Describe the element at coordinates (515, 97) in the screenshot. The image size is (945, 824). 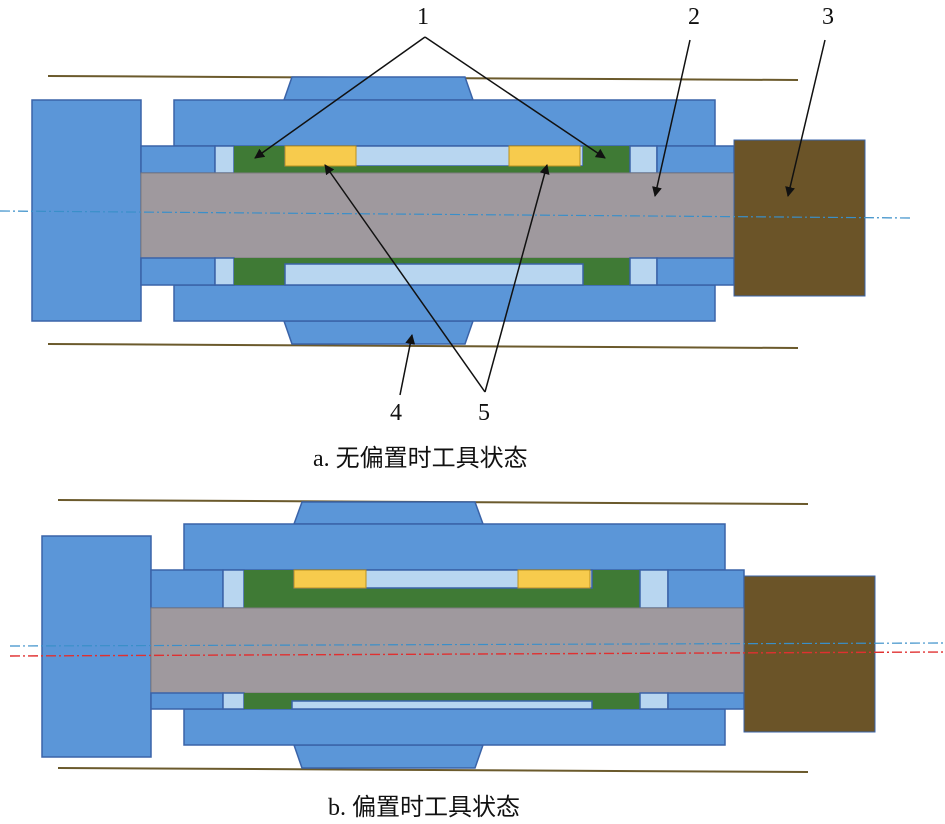
I see `leader-1-right` at that location.